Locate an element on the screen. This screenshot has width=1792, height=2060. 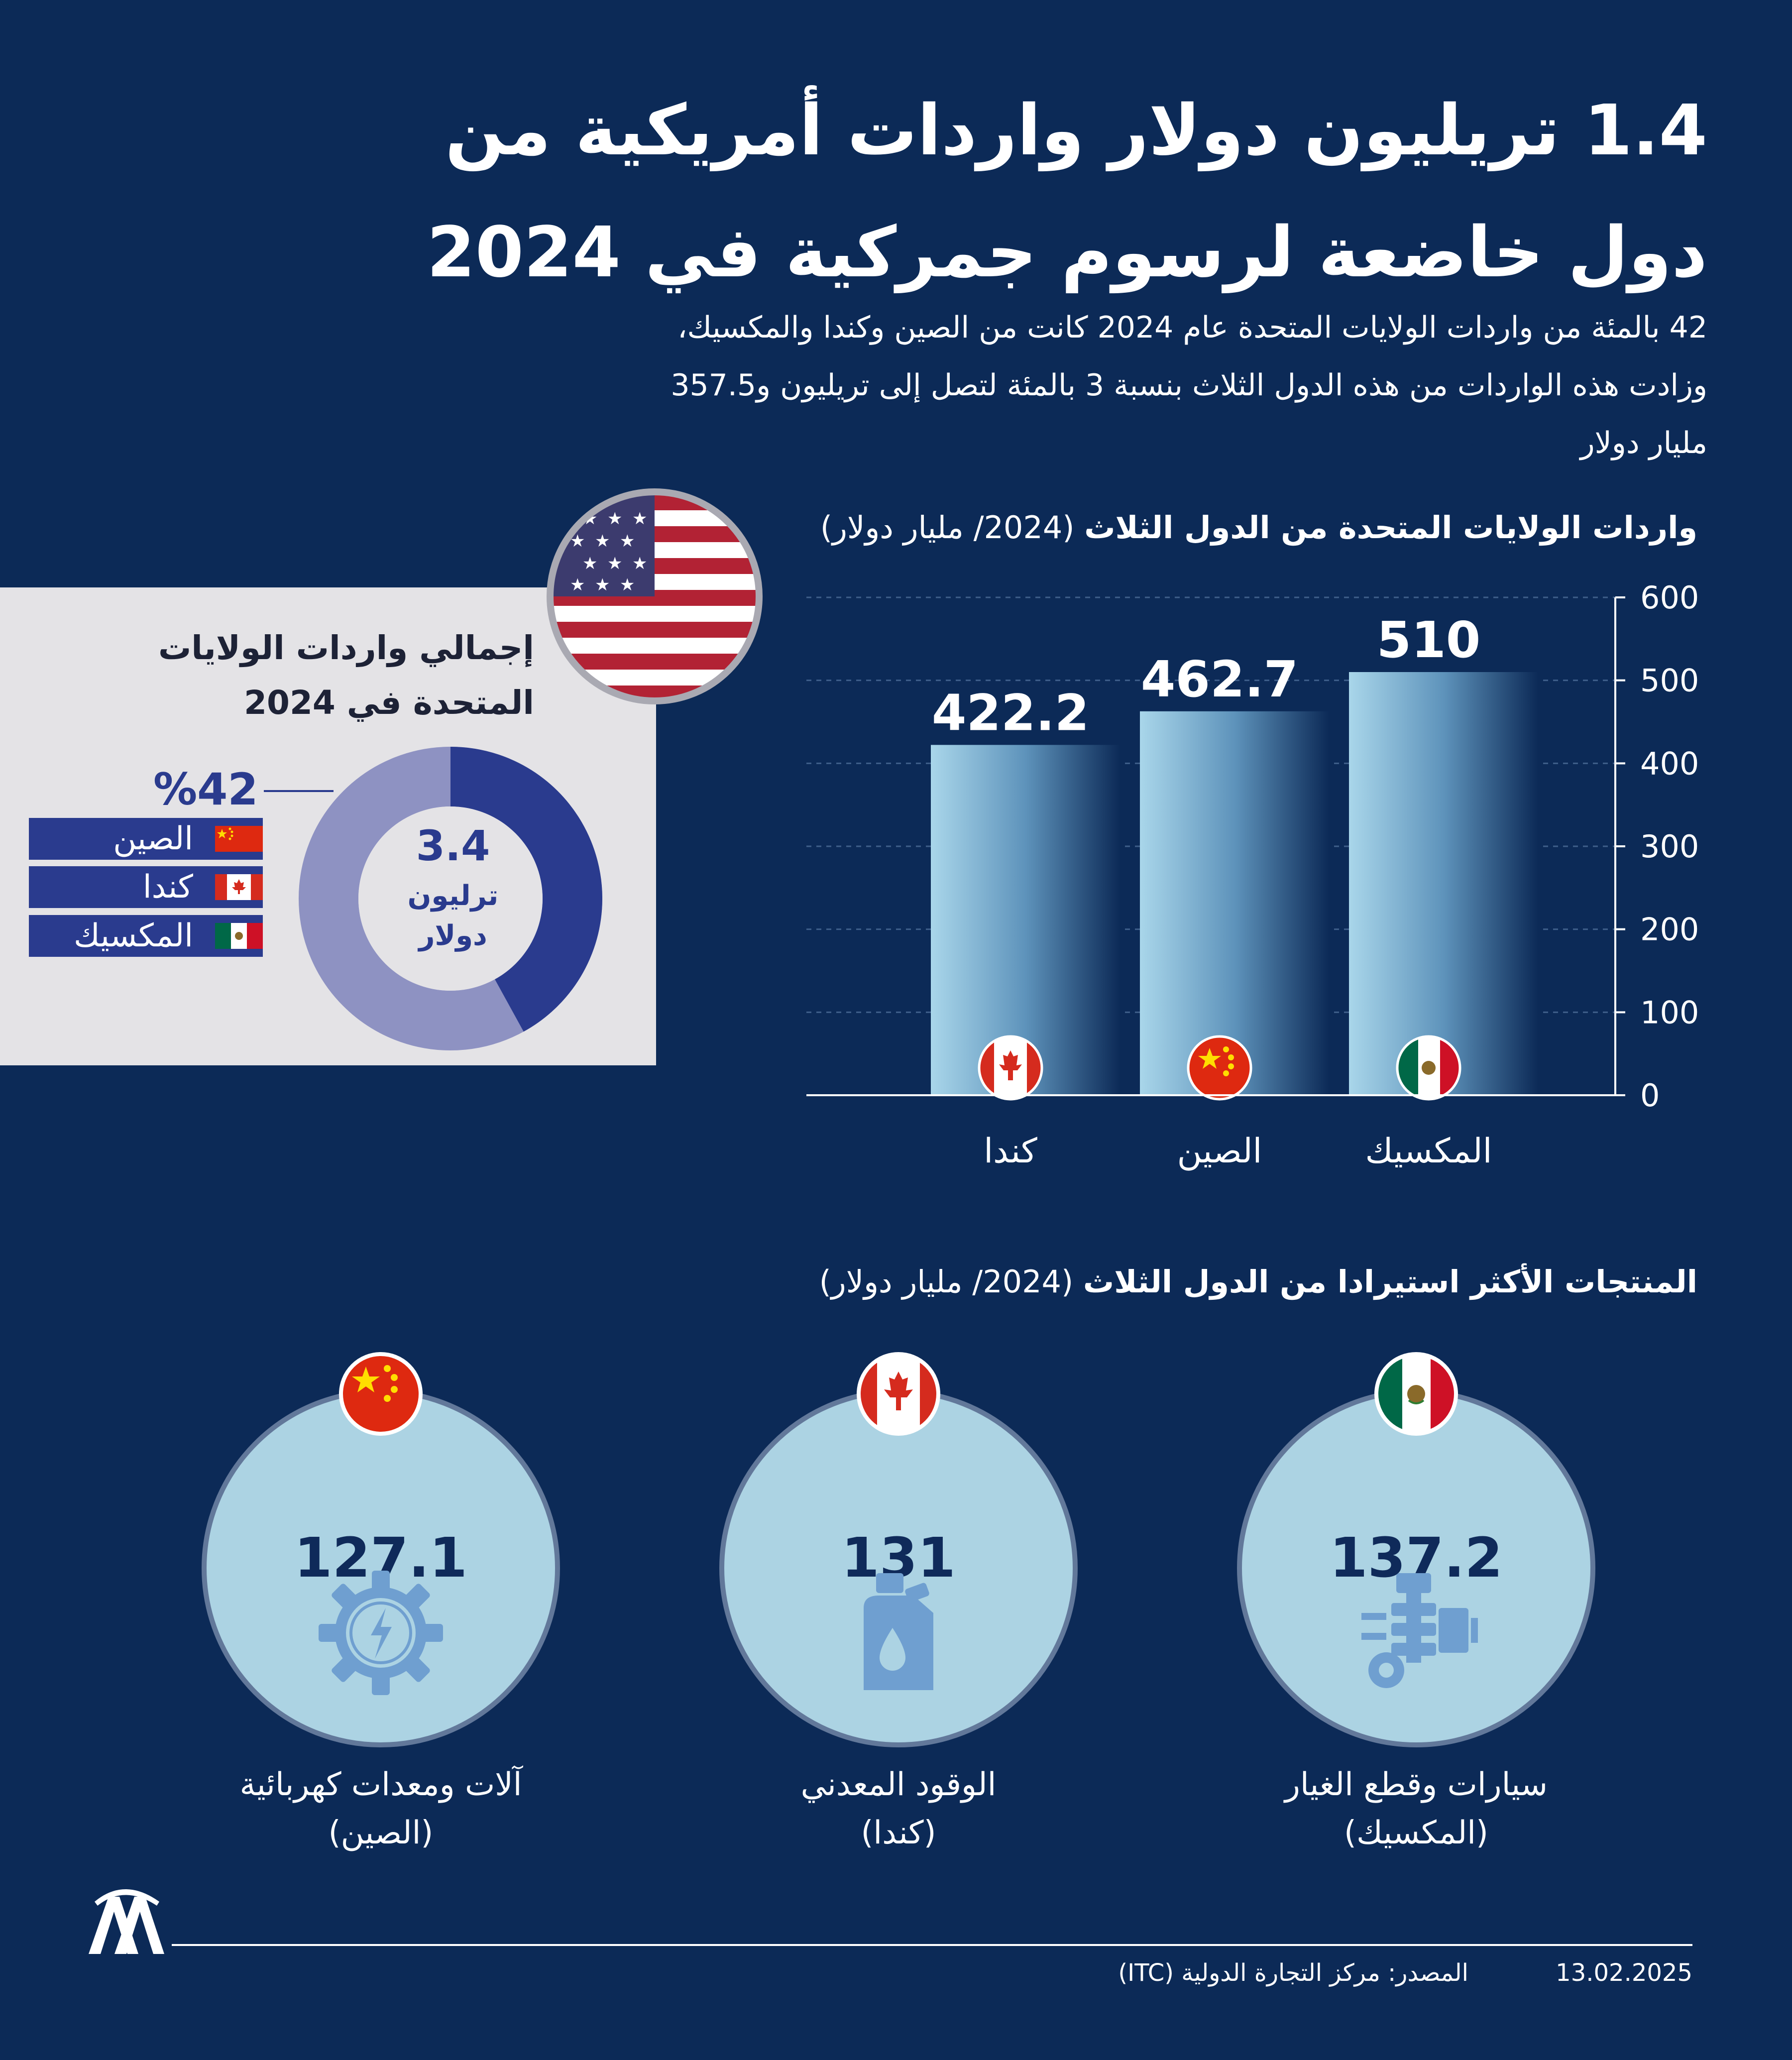
y-tick-label: 400 is located at coordinates (1670, 763).